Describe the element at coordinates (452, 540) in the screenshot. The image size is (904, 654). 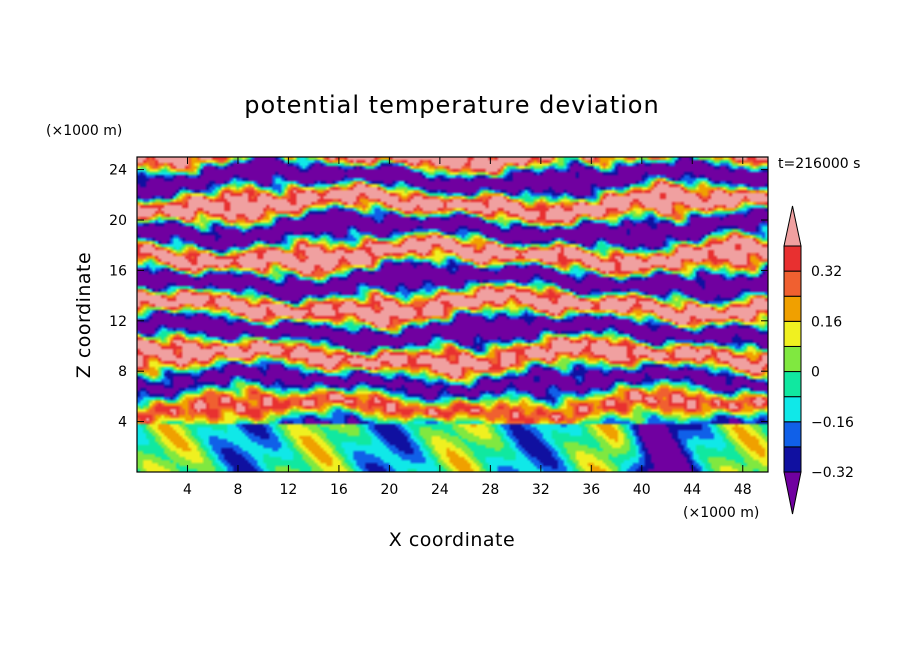
I see `x-axis-label: X coordinate` at that location.